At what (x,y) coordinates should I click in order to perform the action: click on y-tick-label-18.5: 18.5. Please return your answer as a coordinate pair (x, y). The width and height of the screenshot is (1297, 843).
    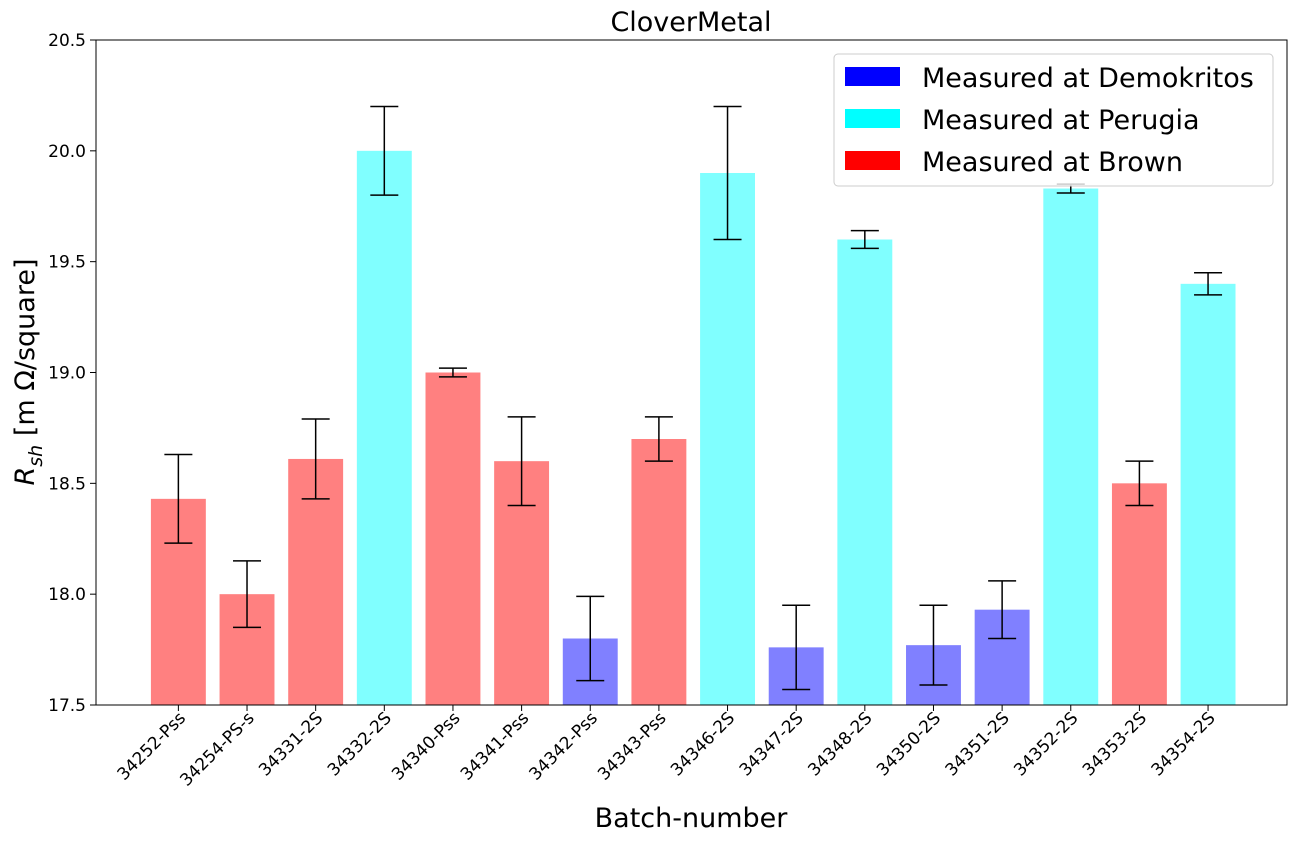
    Looking at the image, I should click on (67, 484).